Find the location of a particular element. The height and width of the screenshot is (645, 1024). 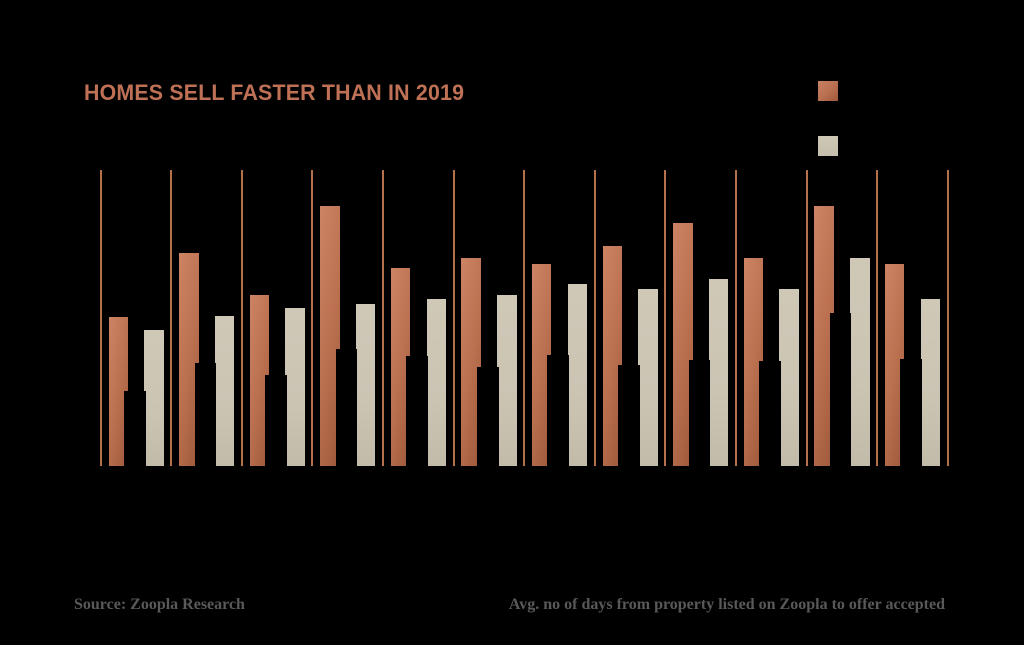

legend-swatch-beige is located at coordinates (828, 146).